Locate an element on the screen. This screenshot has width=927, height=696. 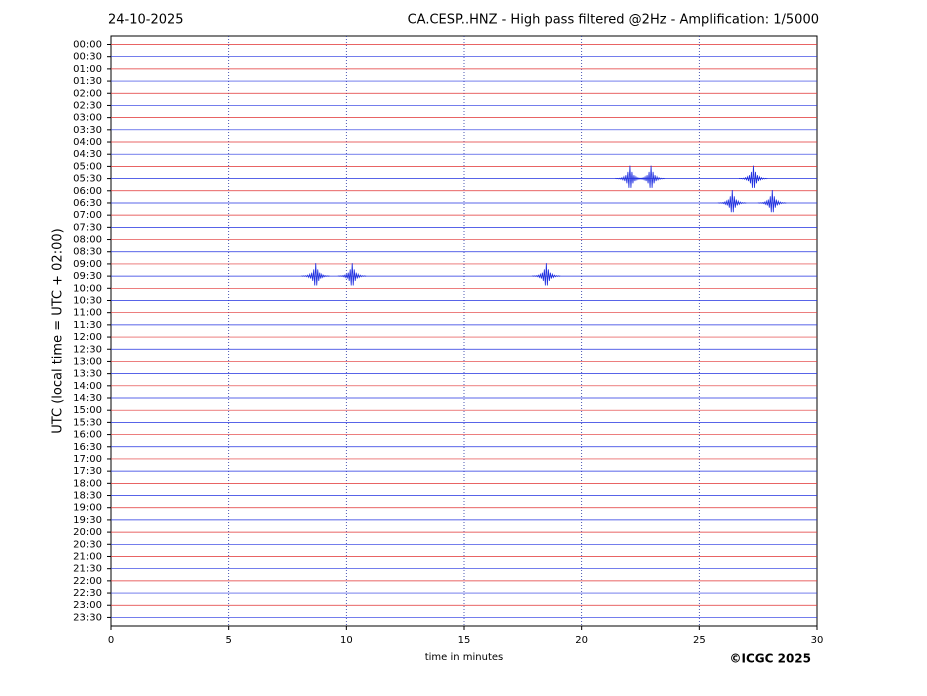
y-tick-label: 05:30 is located at coordinates (87, 179).